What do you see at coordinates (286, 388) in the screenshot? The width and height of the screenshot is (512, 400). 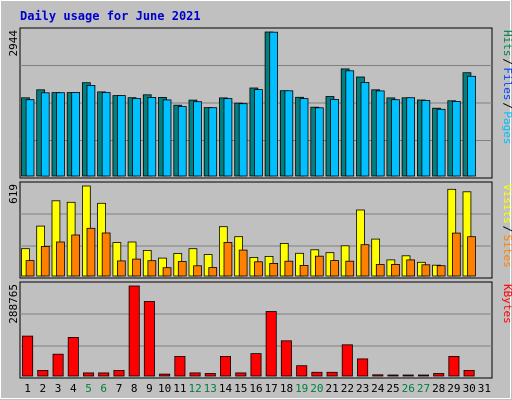 I see `x-tick-label: 18` at bounding box center [286, 388].